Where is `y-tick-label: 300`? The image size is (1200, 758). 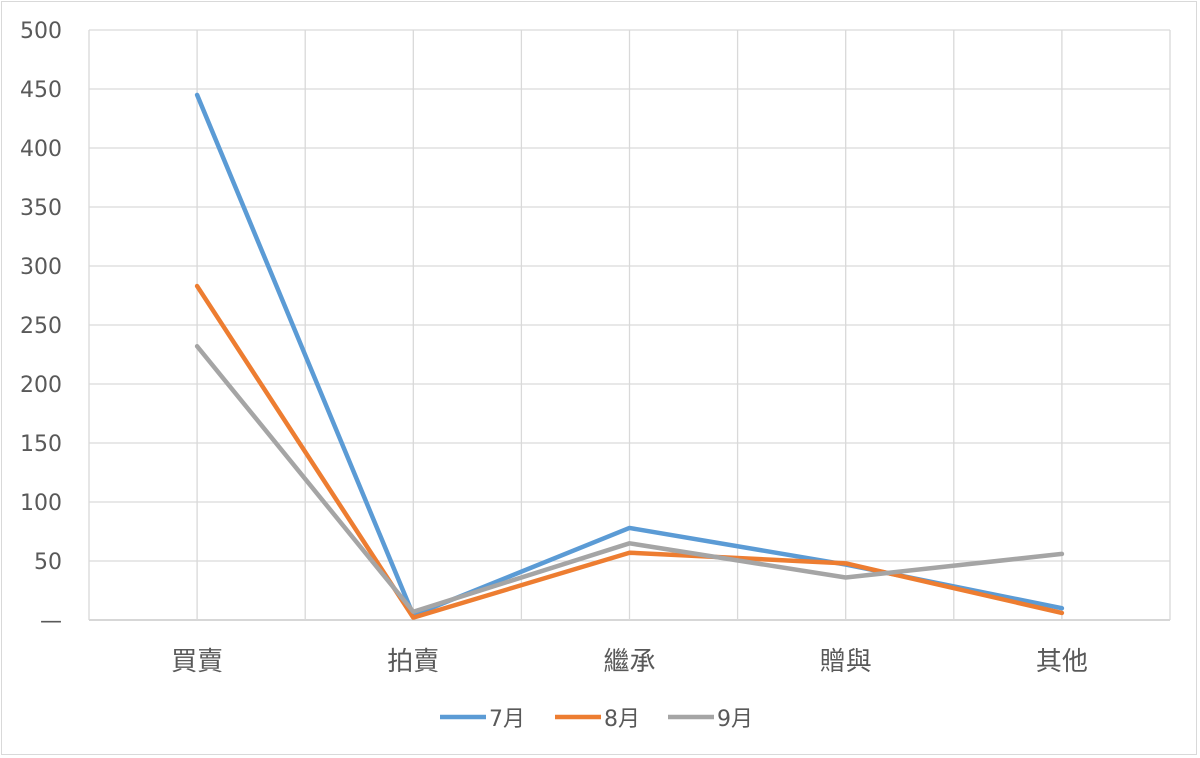
y-tick-label: 300 is located at coordinates (41, 267).